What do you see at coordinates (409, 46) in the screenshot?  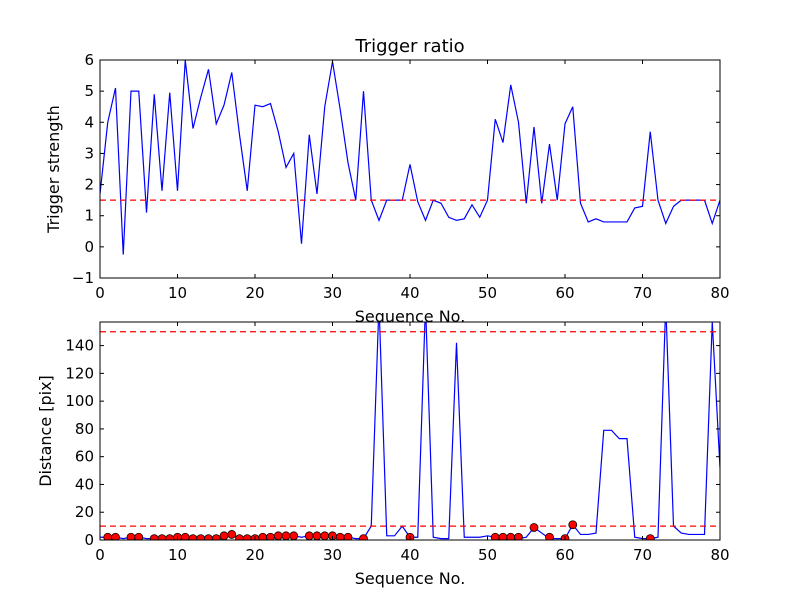 I see `chart-title: Trigger ratio` at bounding box center [409, 46].